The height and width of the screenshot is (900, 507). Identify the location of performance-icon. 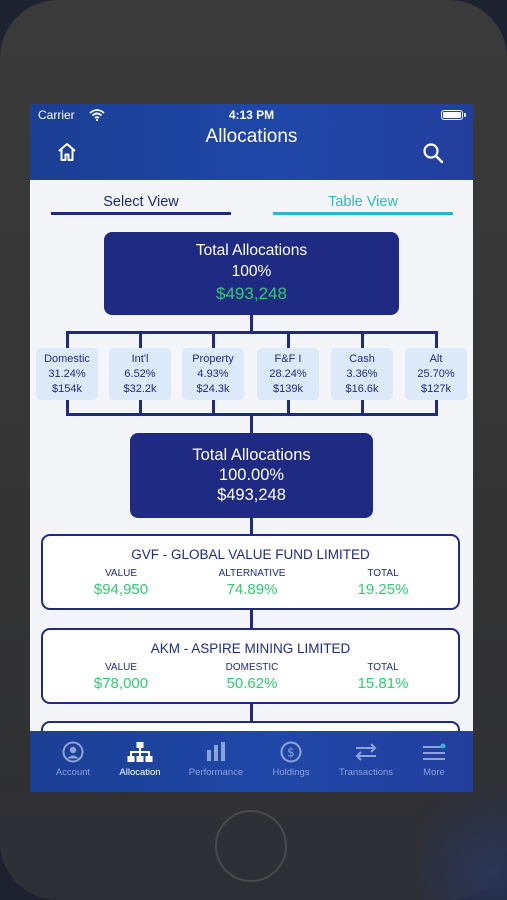
(216, 751).